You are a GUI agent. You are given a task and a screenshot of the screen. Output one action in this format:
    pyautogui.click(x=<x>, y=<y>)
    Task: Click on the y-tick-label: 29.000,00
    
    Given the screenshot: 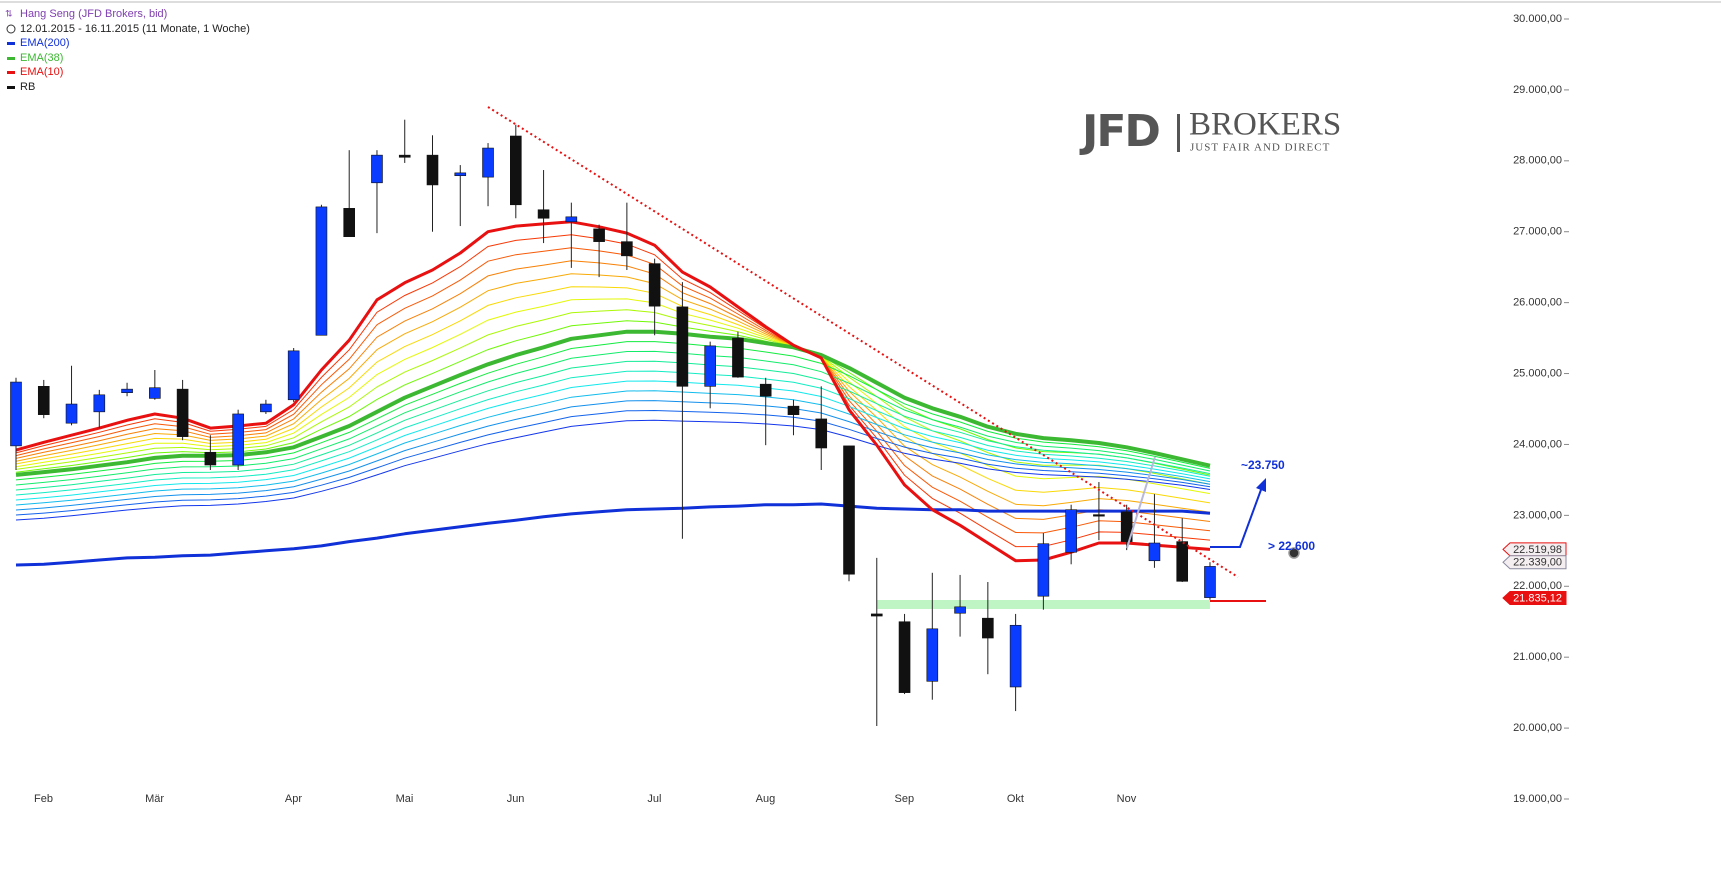 What is the action you would take?
    pyautogui.click(x=1537, y=90)
    